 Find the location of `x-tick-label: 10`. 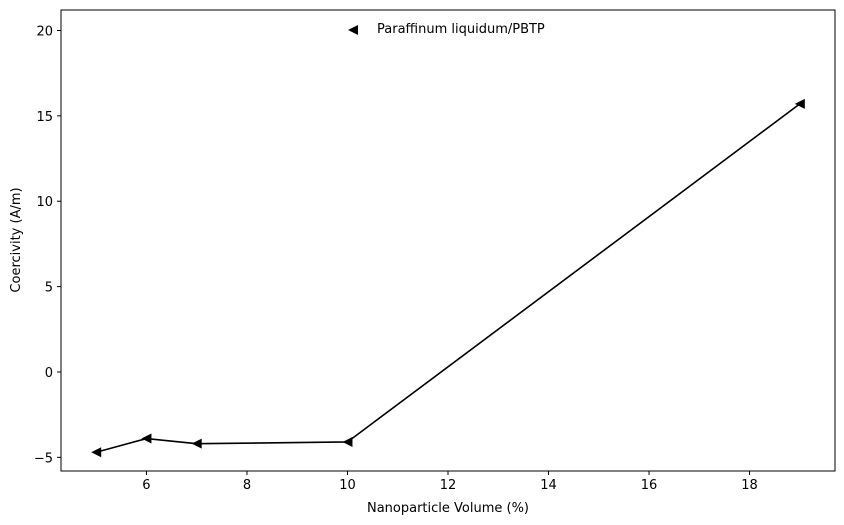

x-tick-label: 10 is located at coordinates (347, 485).